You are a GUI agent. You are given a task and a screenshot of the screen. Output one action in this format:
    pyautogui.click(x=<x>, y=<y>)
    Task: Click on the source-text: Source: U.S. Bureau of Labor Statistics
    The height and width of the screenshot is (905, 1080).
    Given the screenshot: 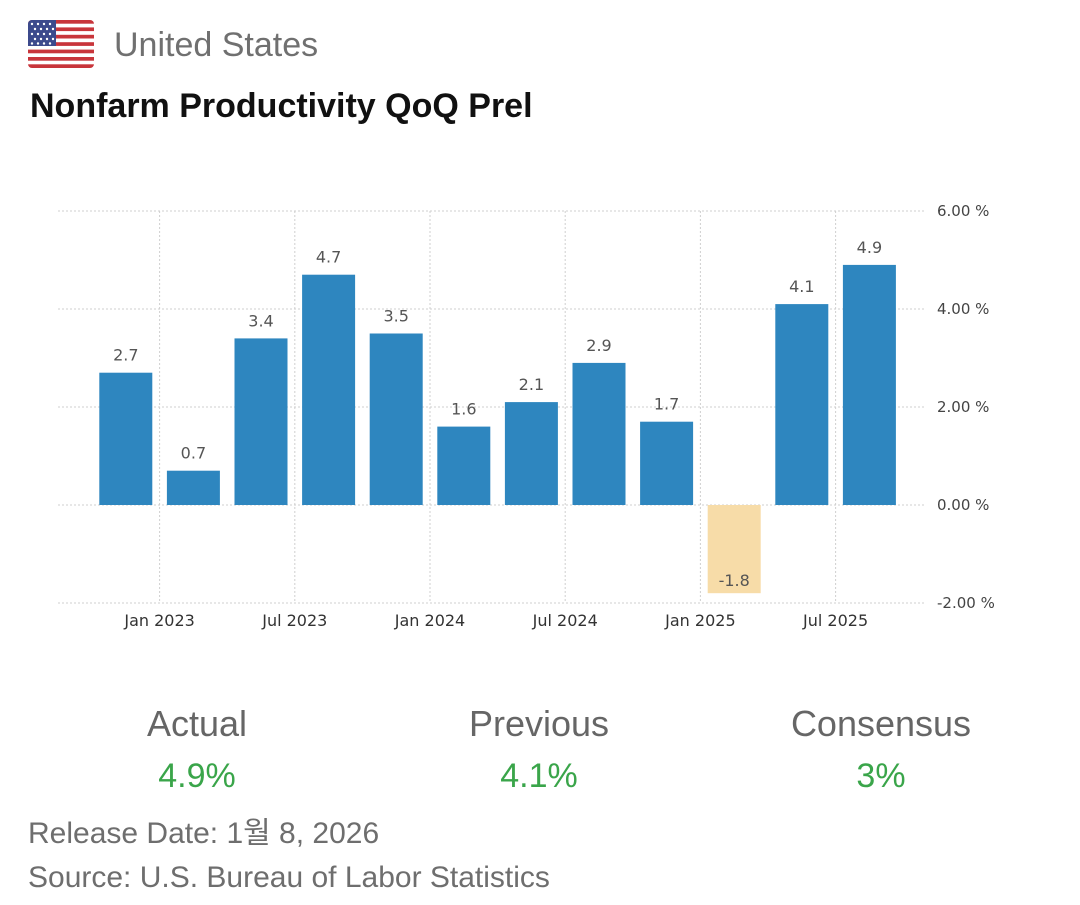 What is the action you would take?
    pyautogui.click(x=289, y=877)
    